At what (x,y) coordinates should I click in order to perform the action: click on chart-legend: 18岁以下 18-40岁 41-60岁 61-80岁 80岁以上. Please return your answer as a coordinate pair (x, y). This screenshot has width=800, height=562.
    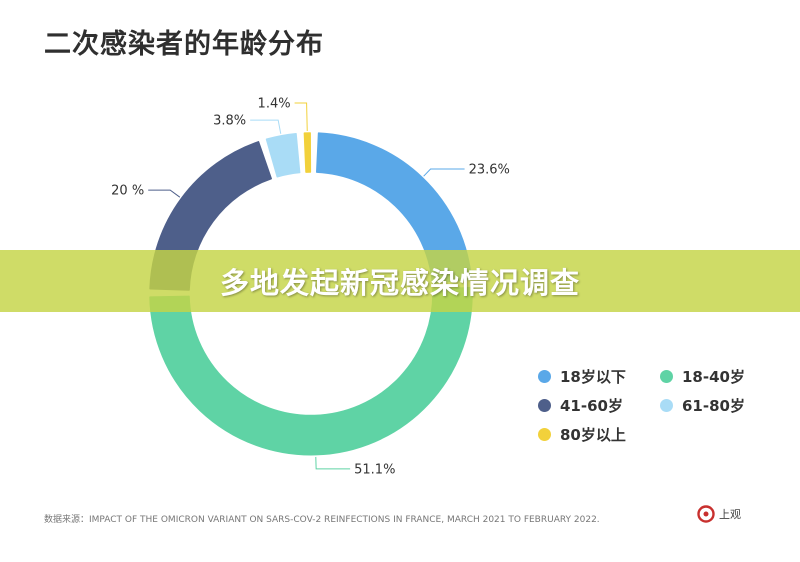
    Looking at the image, I should click on (658, 405).